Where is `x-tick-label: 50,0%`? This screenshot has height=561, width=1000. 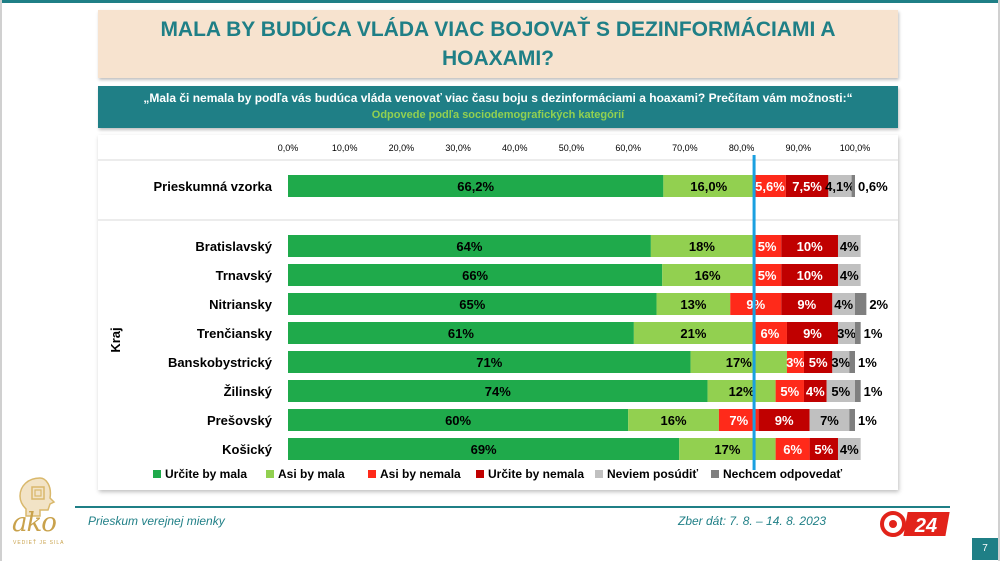
x-tick-label: 50,0% is located at coordinates (572, 148).